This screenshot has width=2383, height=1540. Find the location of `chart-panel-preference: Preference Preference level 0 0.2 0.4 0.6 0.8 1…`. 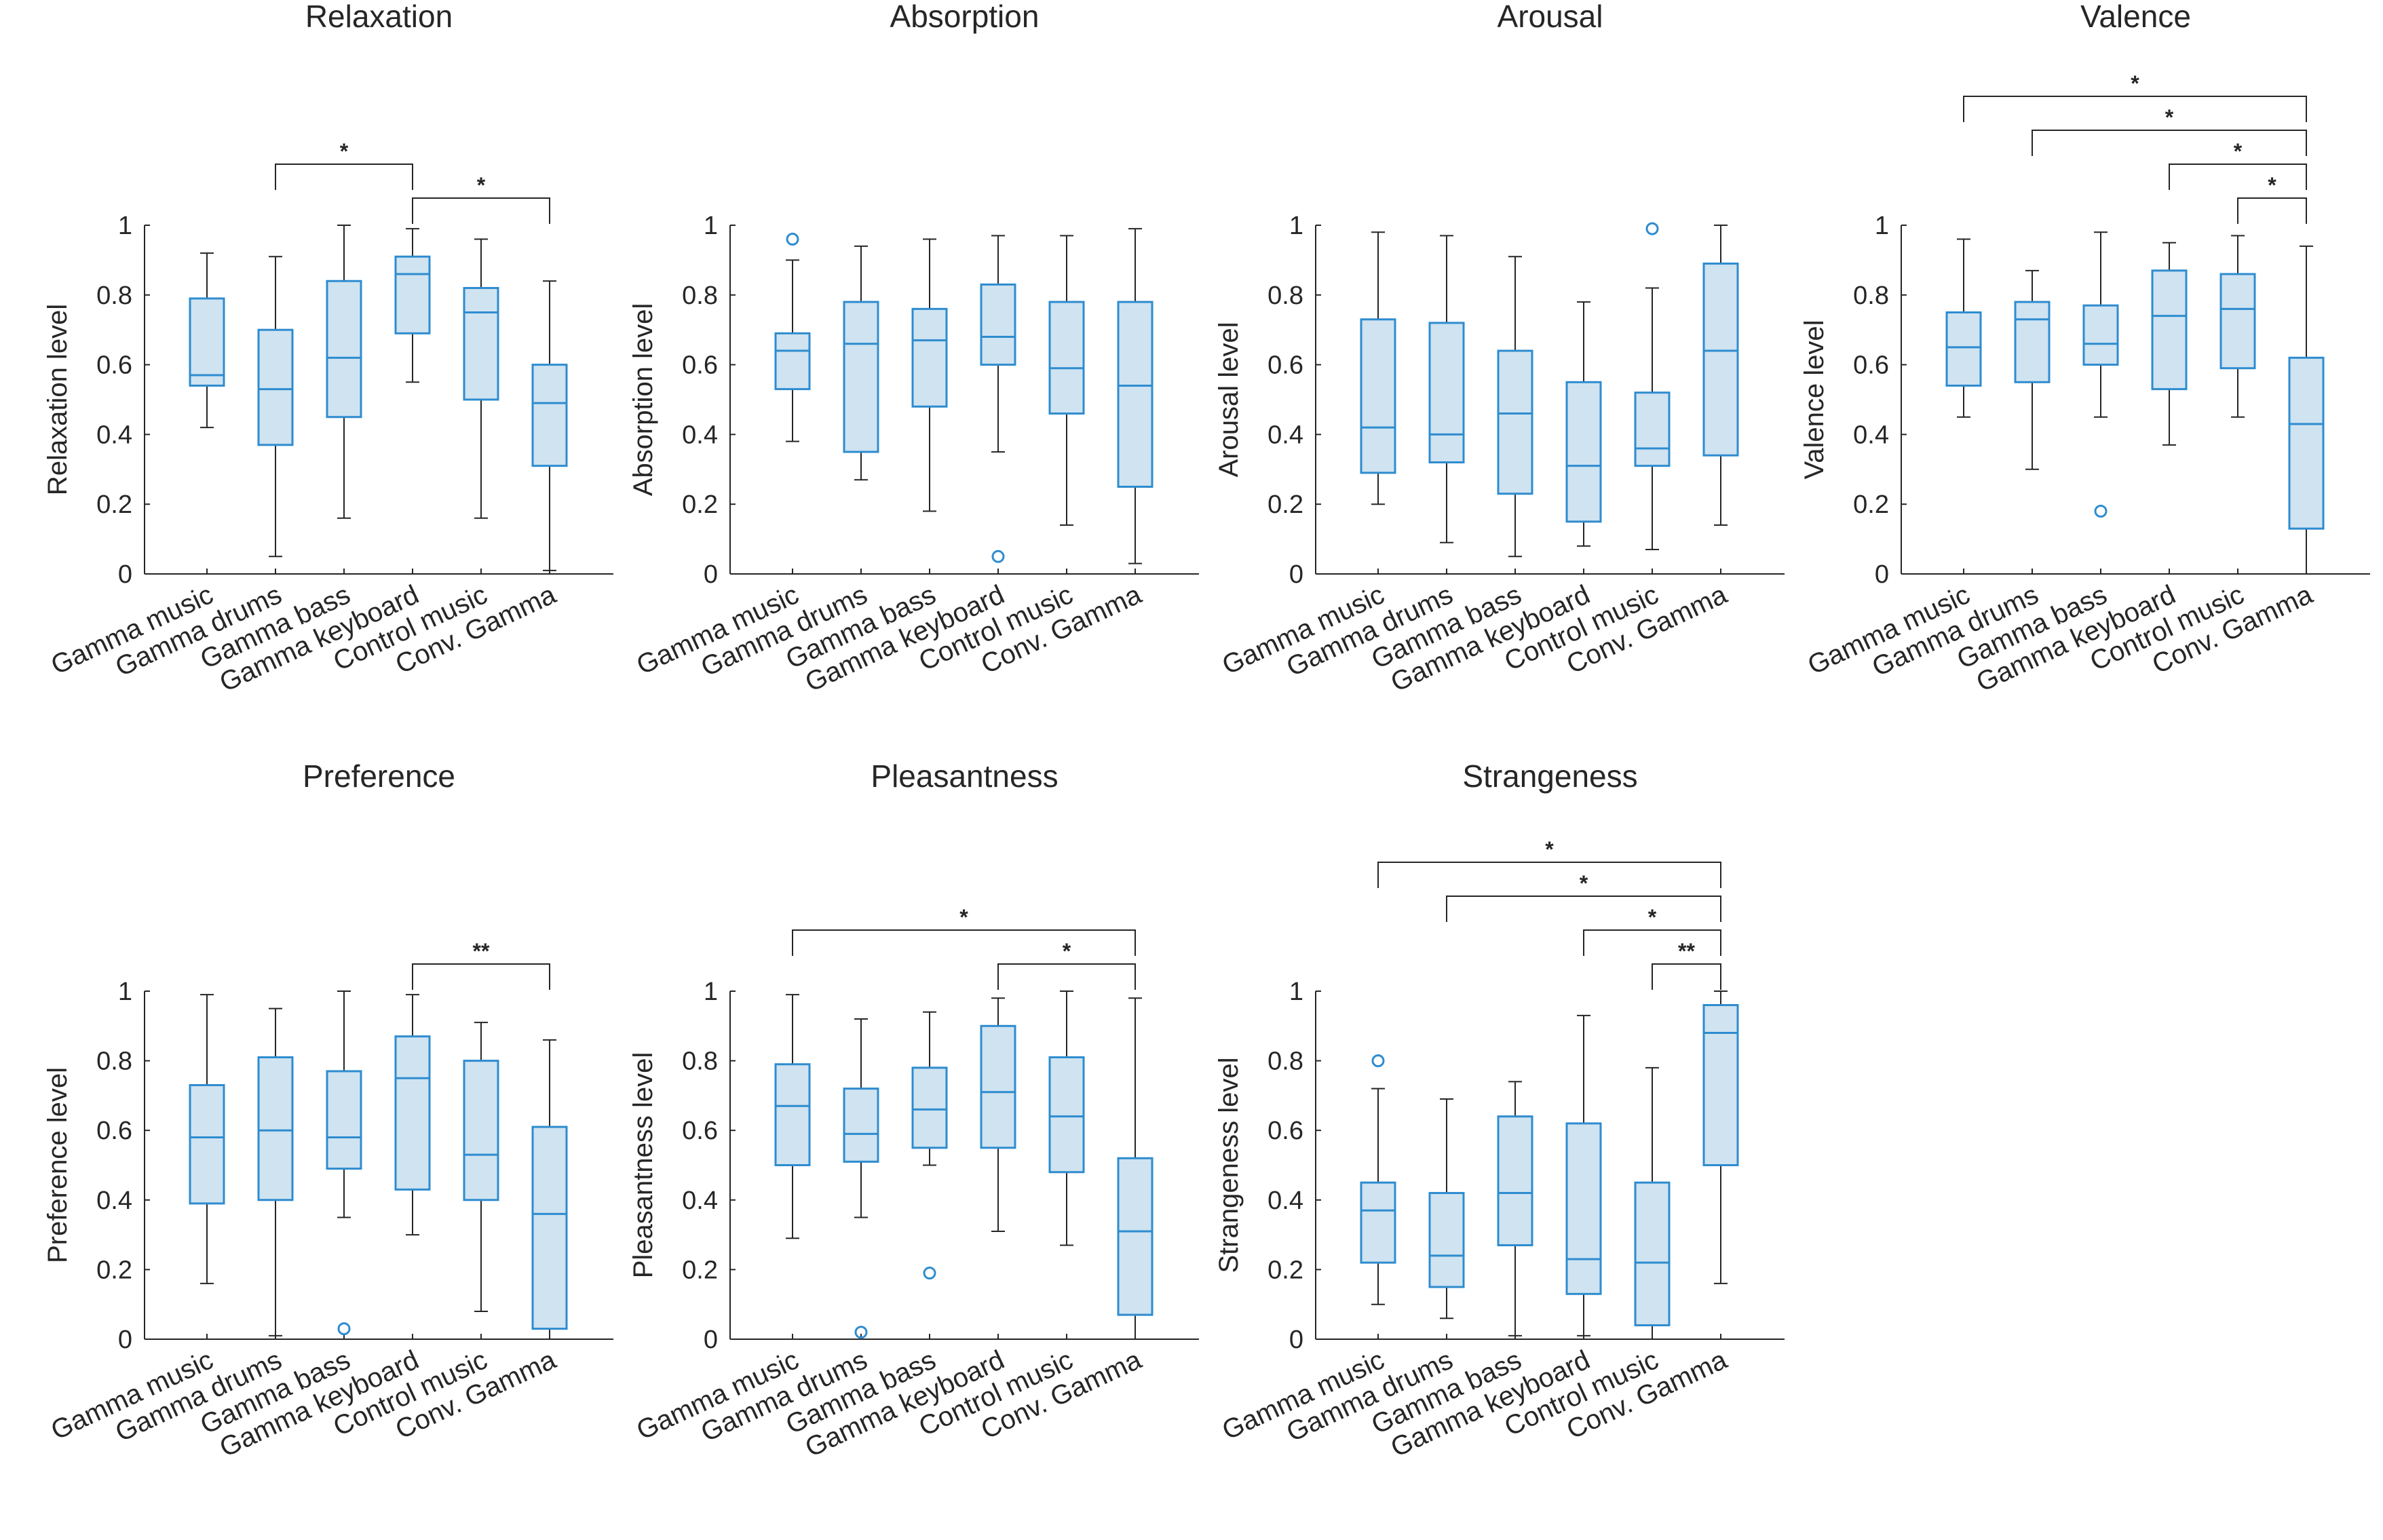

chart-panel-preference: Preference Preference level 0 0.2 0.4 0.6 0.8 1… is located at coordinates (328, 1110).